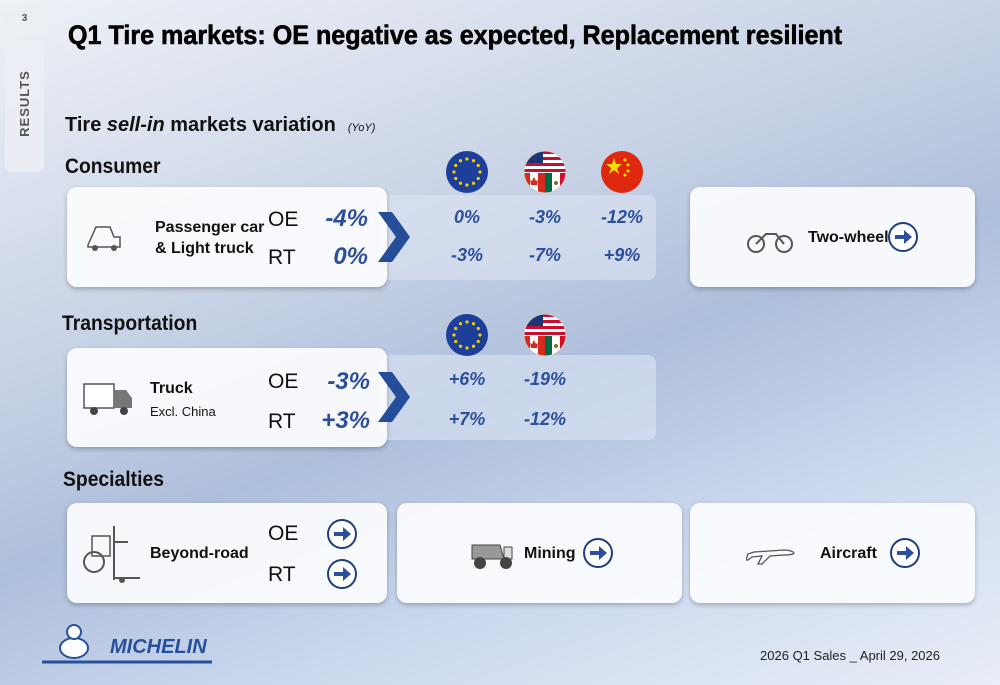  Describe the element at coordinates (467, 419) in the screenshot. I see `region-value: +7%` at that location.